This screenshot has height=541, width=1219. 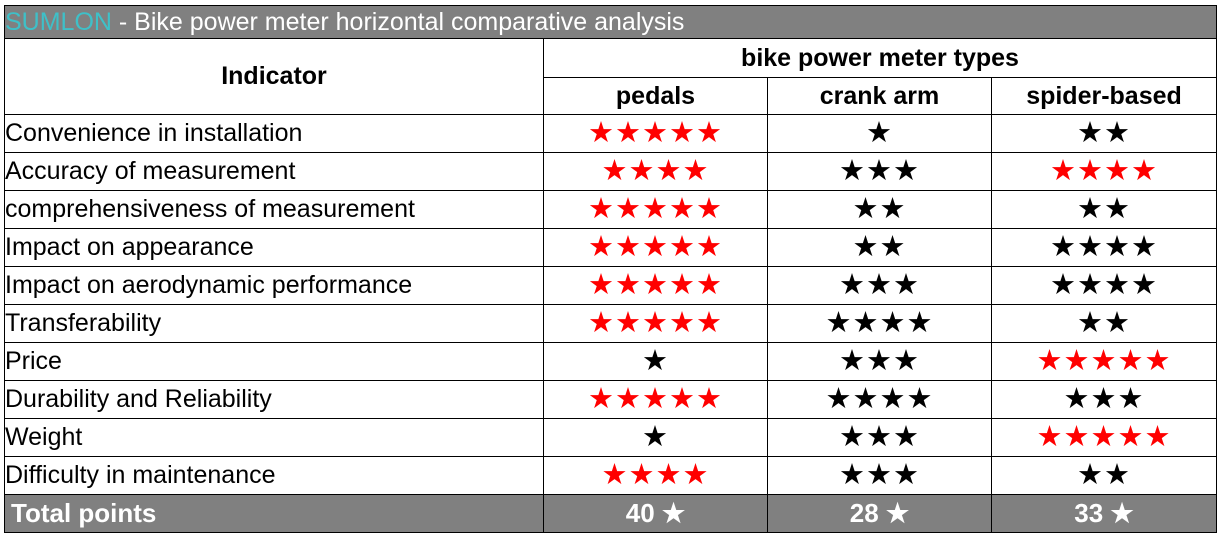 I want to click on type-header-pedals: pedals, so click(x=655, y=96).